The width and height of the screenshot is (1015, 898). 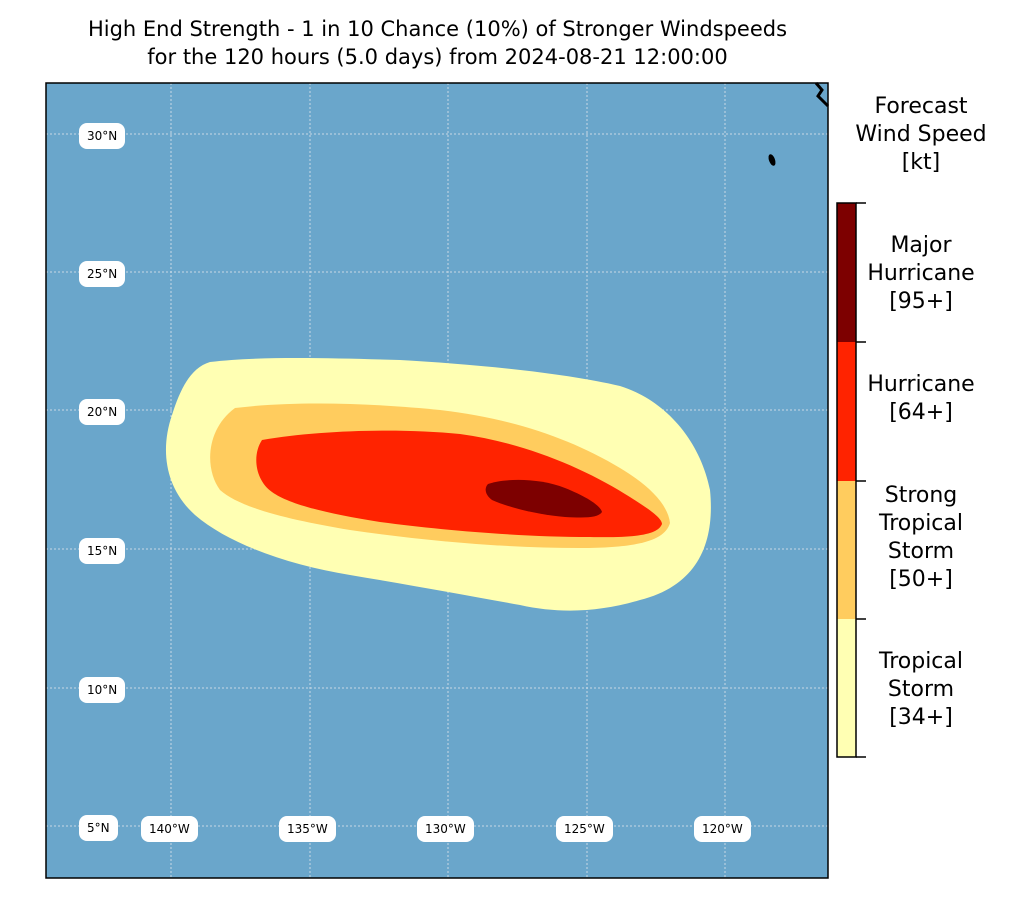 I want to click on colorbar-frame, so click(x=846, y=480).